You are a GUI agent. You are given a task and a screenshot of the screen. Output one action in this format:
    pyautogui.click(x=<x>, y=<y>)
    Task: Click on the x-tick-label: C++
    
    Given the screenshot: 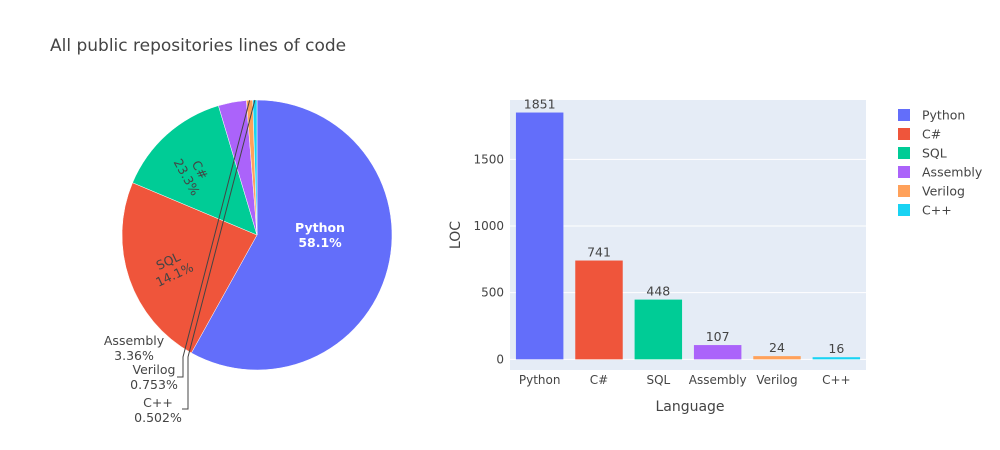 What is the action you would take?
    pyautogui.click(x=836, y=380)
    